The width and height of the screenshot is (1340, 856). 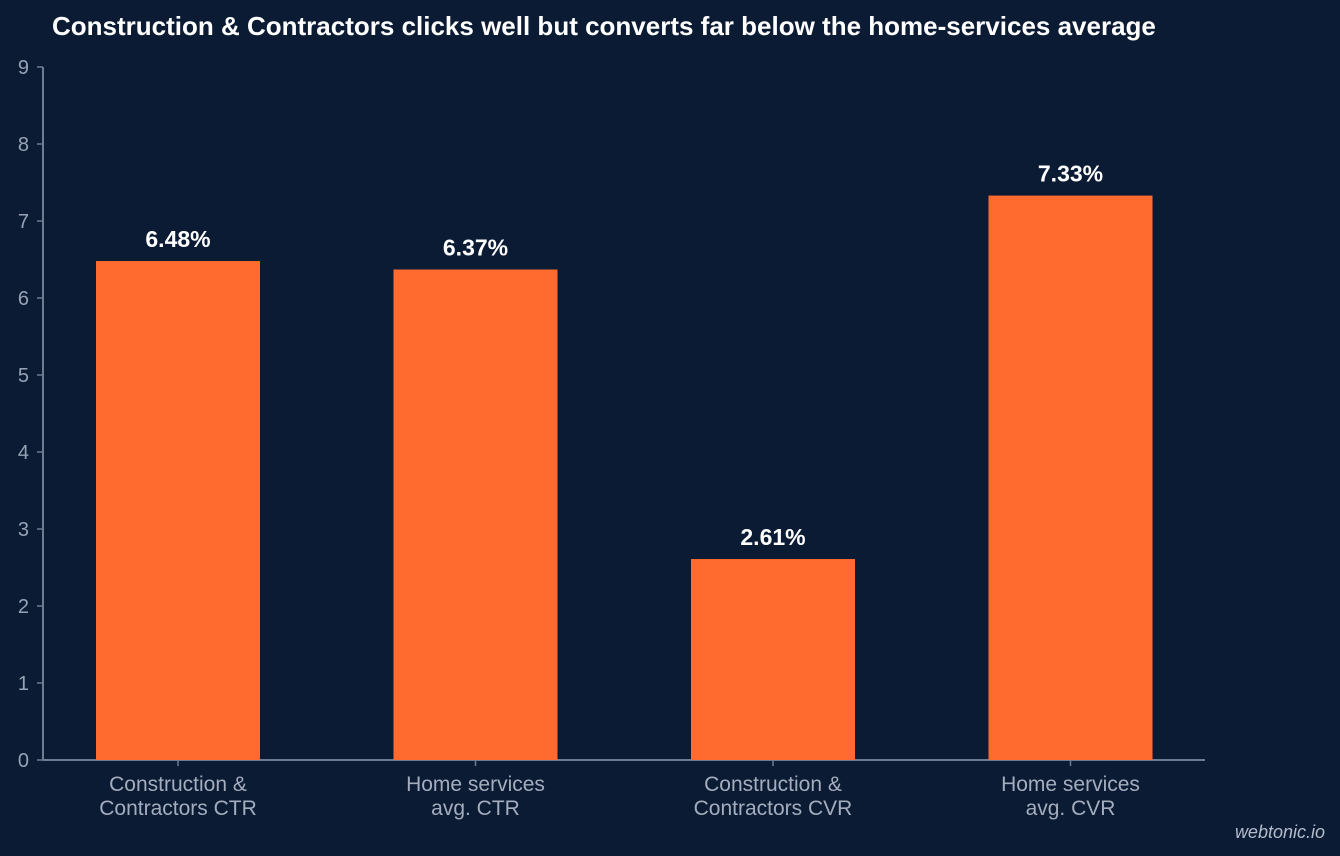 I want to click on y-tick-label: 9, so click(x=23, y=68).